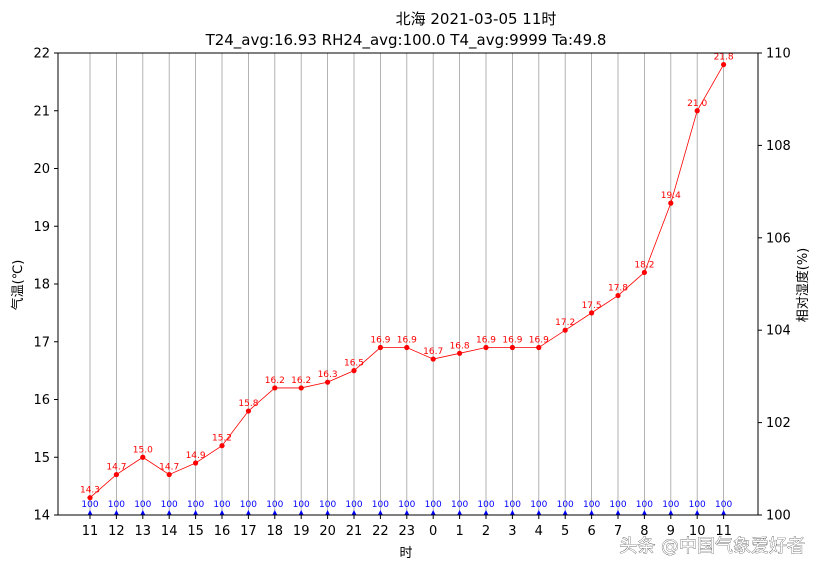 This screenshot has width=821, height=572. I want to click on temperature-value-label: 16.7, so click(433, 352).